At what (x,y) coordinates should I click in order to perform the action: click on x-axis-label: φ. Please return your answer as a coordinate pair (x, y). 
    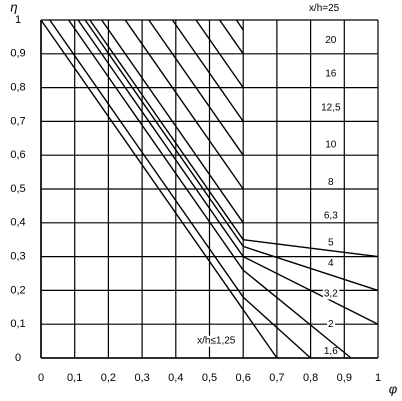
    Looking at the image, I should click on (393, 388).